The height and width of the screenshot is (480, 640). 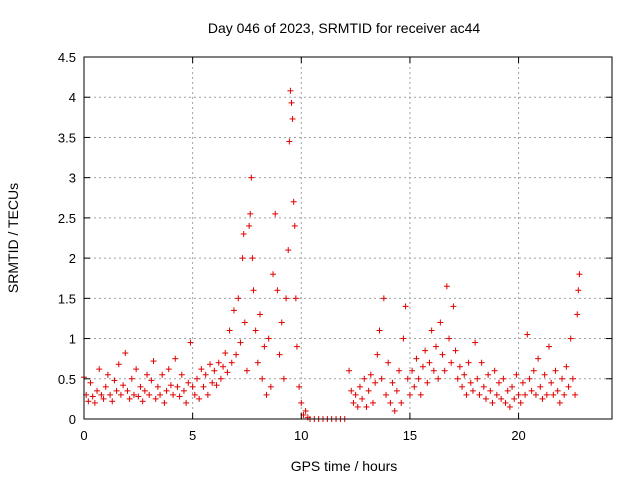 What do you see at coordinates (72, 258) in the screenshot?
I see `y-tick-label: 2` at bounding box center [72, 258].